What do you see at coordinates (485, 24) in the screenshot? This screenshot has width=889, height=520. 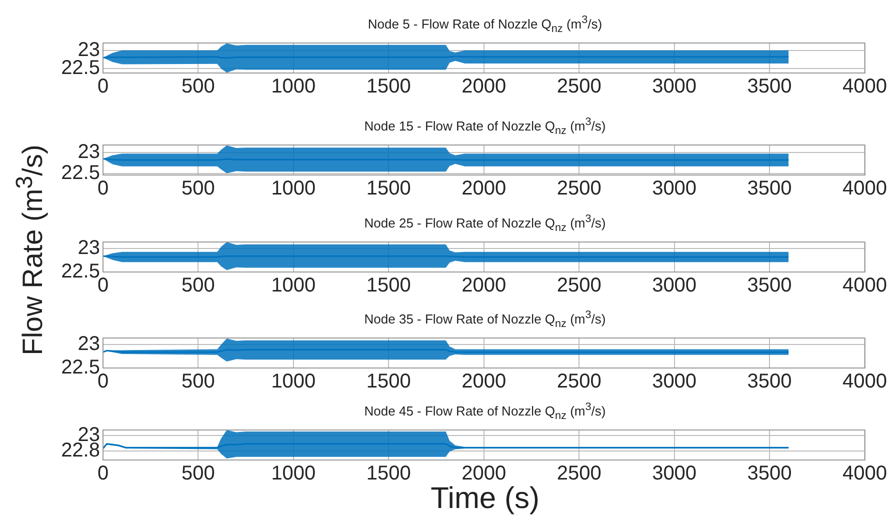 I see `chart-title: Node 5 - Flow Rate of Nozzle Q$_{nz}$ (m$^{3}$/s)` at bounding box center [485, 24].